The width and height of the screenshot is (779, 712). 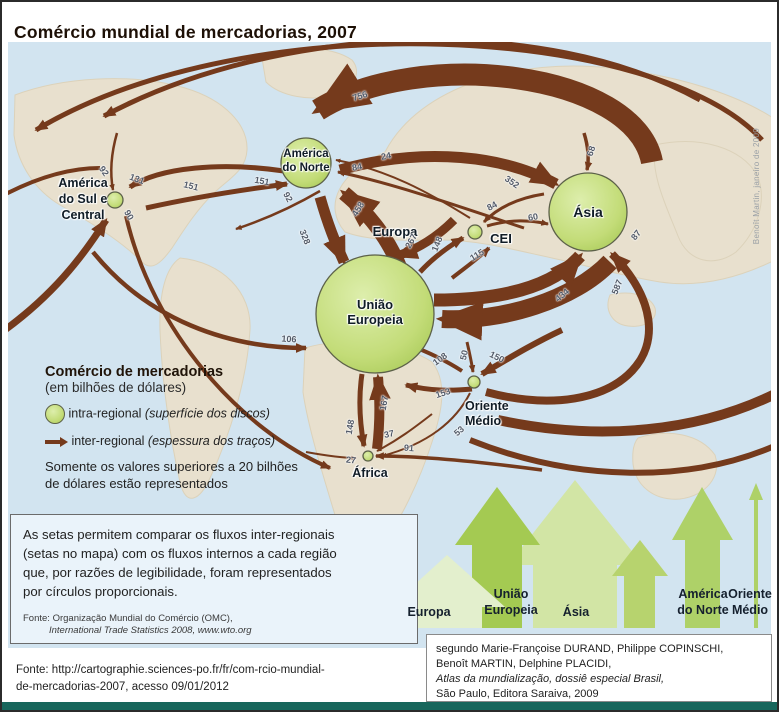 What do you see at coordinates (375, 314) in the screenshot?
I see `region-circle-uniao-europeia` at bounding box center [375, 314].